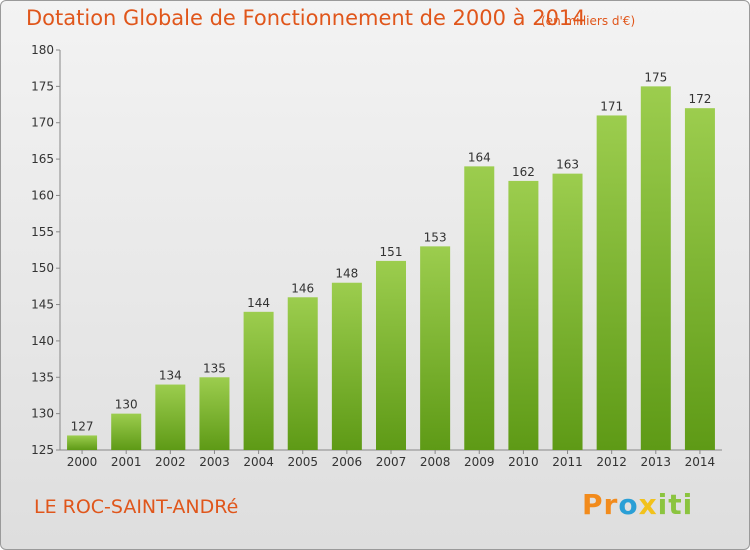  Describe the element at coordinates (258, 303) in the screenshot. I see `data-label: 144` at that location.